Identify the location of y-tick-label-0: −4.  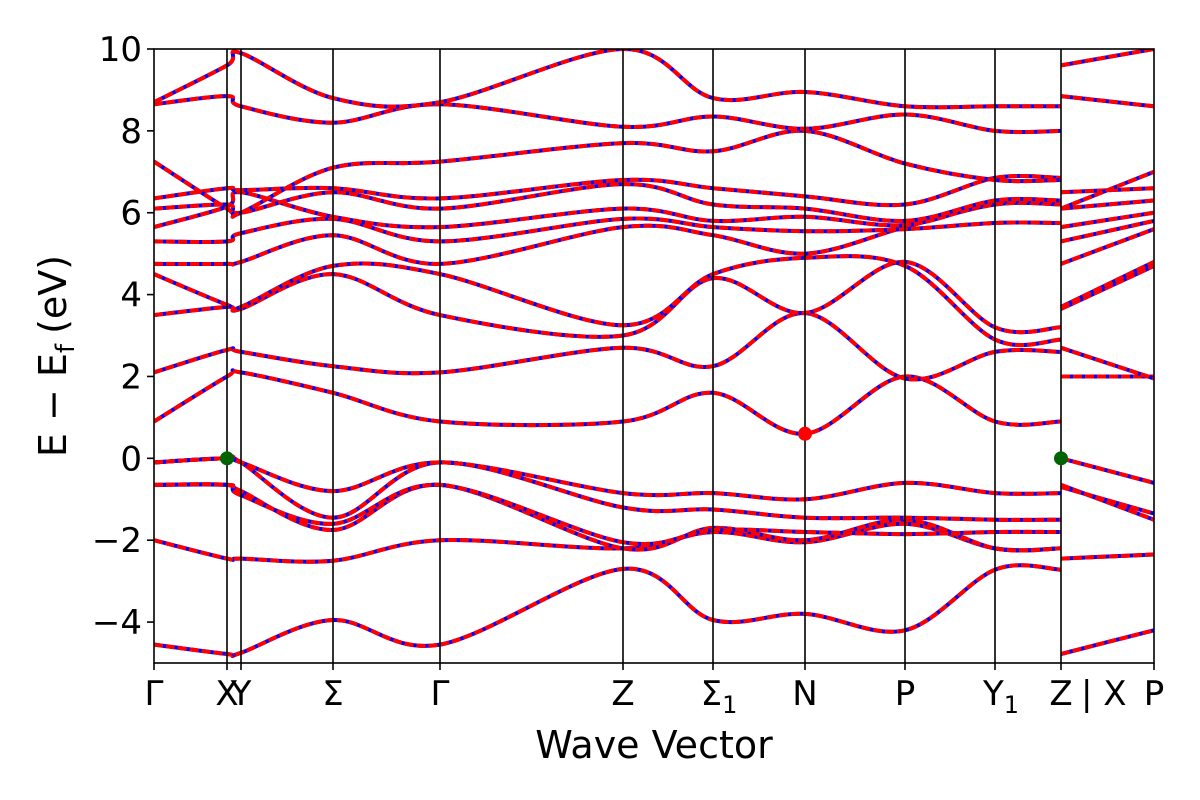
(117, 623).